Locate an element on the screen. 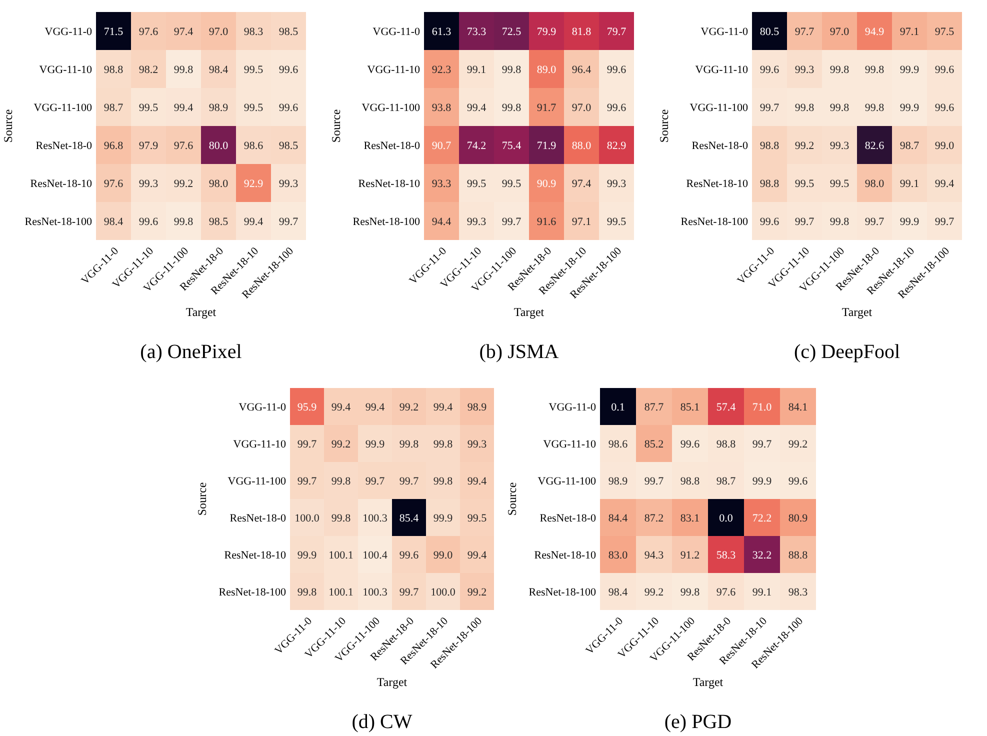 The width and height of the screenshot is (987, 736). data-label: 91.7 is located at coordinates (546, 108).